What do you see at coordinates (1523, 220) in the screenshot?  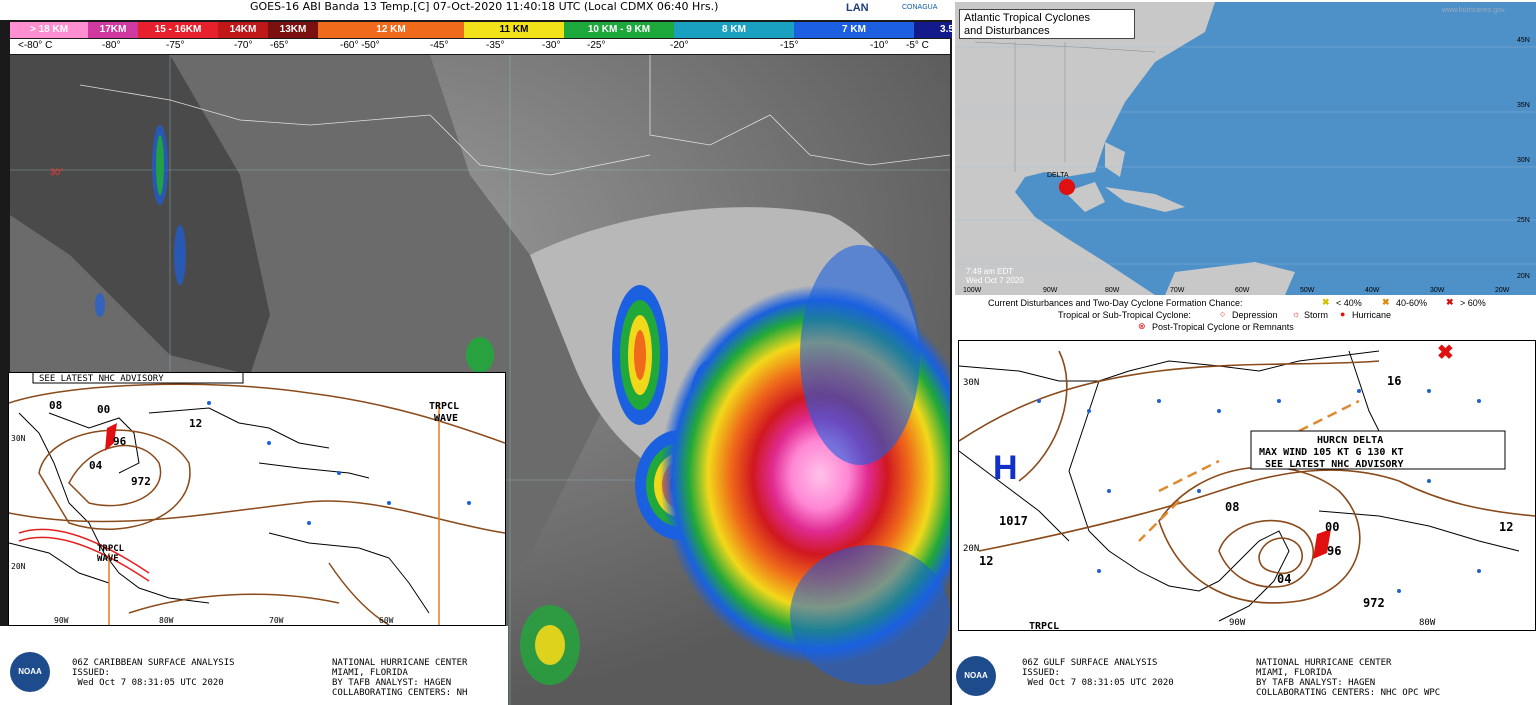 I see `atl-lat-25n: 25N` at bounding box center [1523, 220].